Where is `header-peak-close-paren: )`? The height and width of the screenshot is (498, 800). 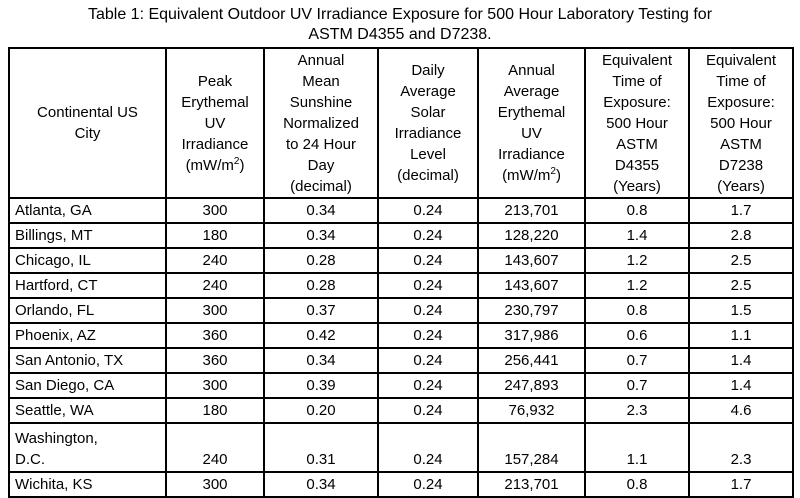
header-peak-close-paren: ) is located at coordinates (242, 165).